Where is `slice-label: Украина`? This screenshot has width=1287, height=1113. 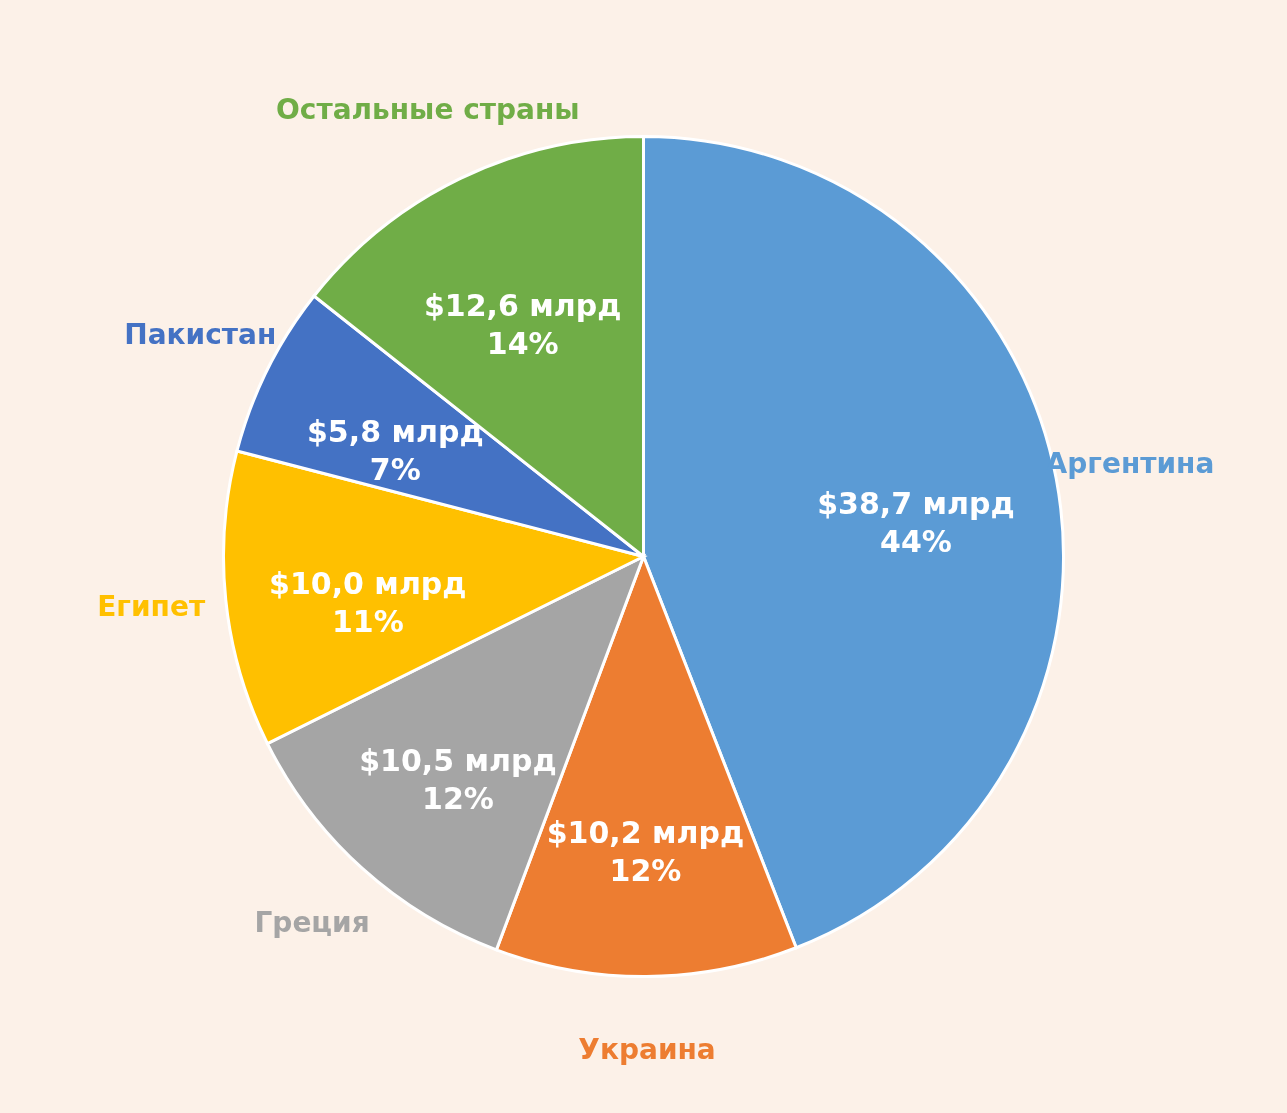 slice-label: Украина is located at coordinates (647, 1050).